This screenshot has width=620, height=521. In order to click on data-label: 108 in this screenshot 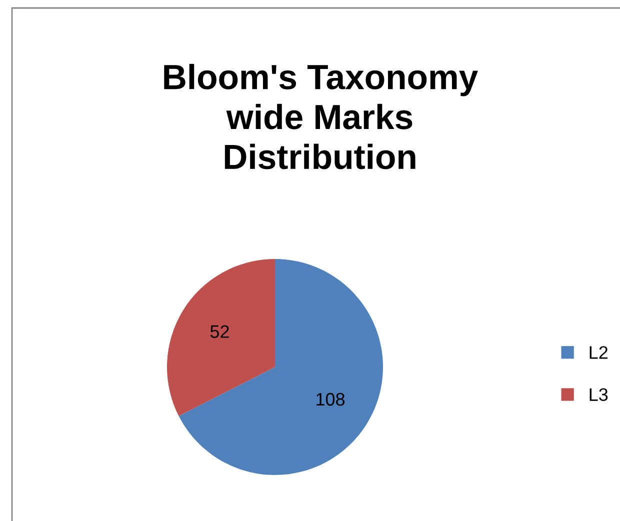, I will do `click(330, 399)`.